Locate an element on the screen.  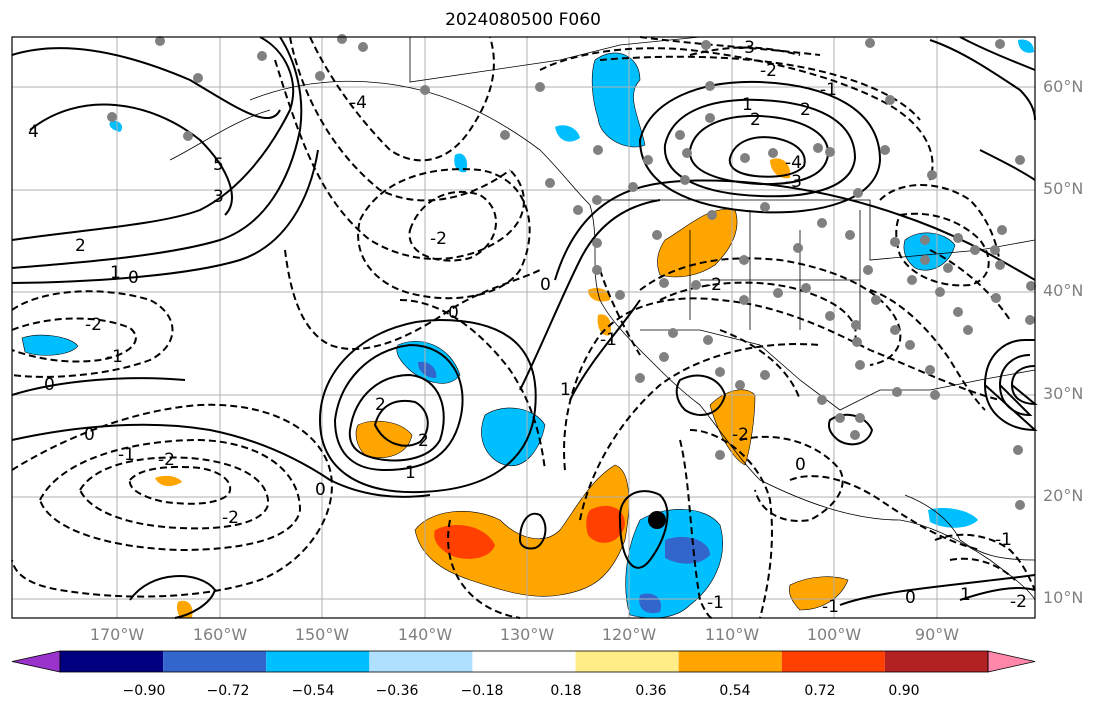
storm-center-marker is located at coordinates (657, 520).